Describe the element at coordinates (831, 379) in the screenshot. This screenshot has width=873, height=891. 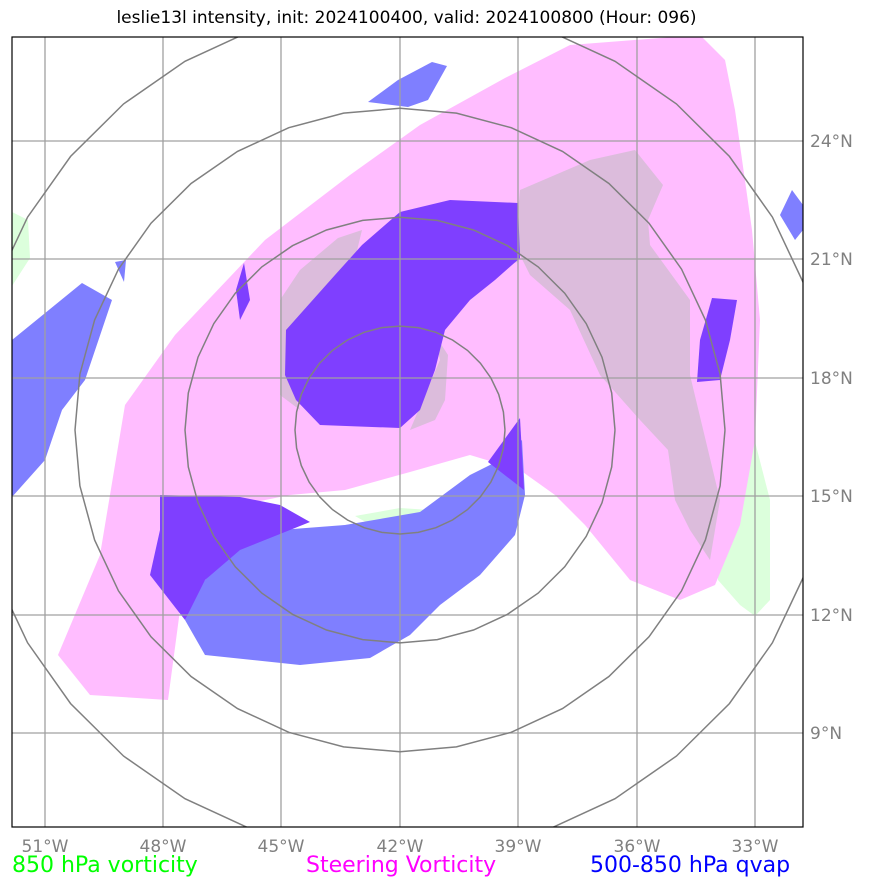
I see `lat-tick-label: 18°N` at that location.